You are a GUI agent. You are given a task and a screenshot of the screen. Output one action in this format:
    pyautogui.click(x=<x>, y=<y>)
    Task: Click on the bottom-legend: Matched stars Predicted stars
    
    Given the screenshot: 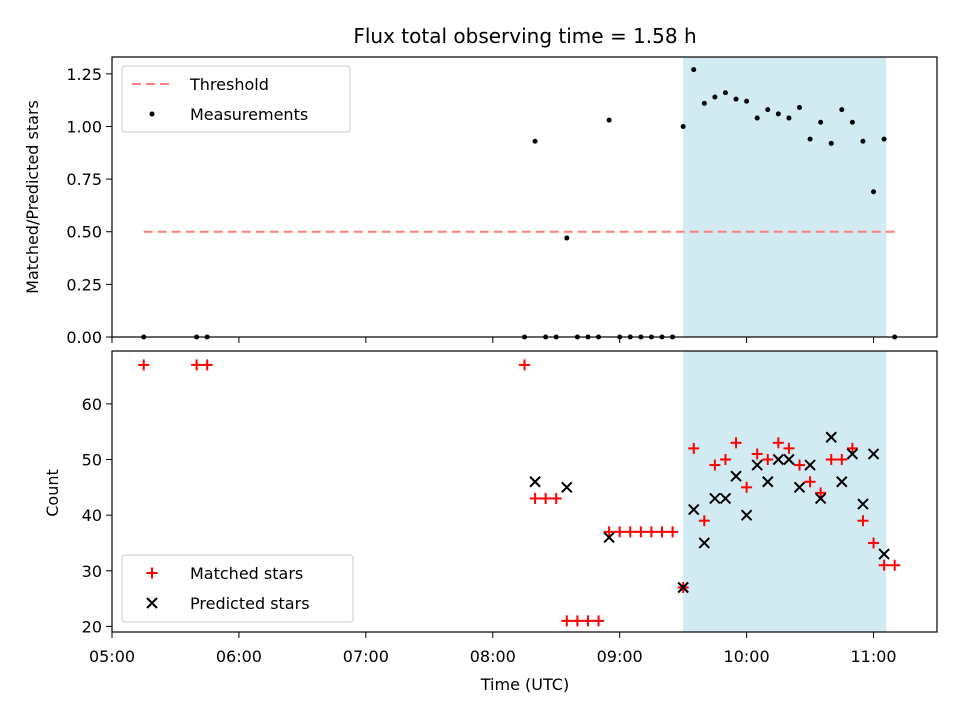 What is the action you would take?
    pyautogui.click(x=237, y=588)
    